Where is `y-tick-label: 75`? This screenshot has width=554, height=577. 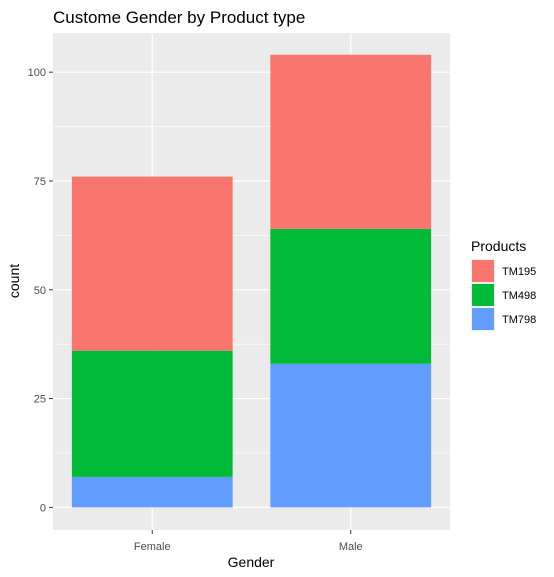 y-tick-label: 75 is located at coordinates (40, 182).